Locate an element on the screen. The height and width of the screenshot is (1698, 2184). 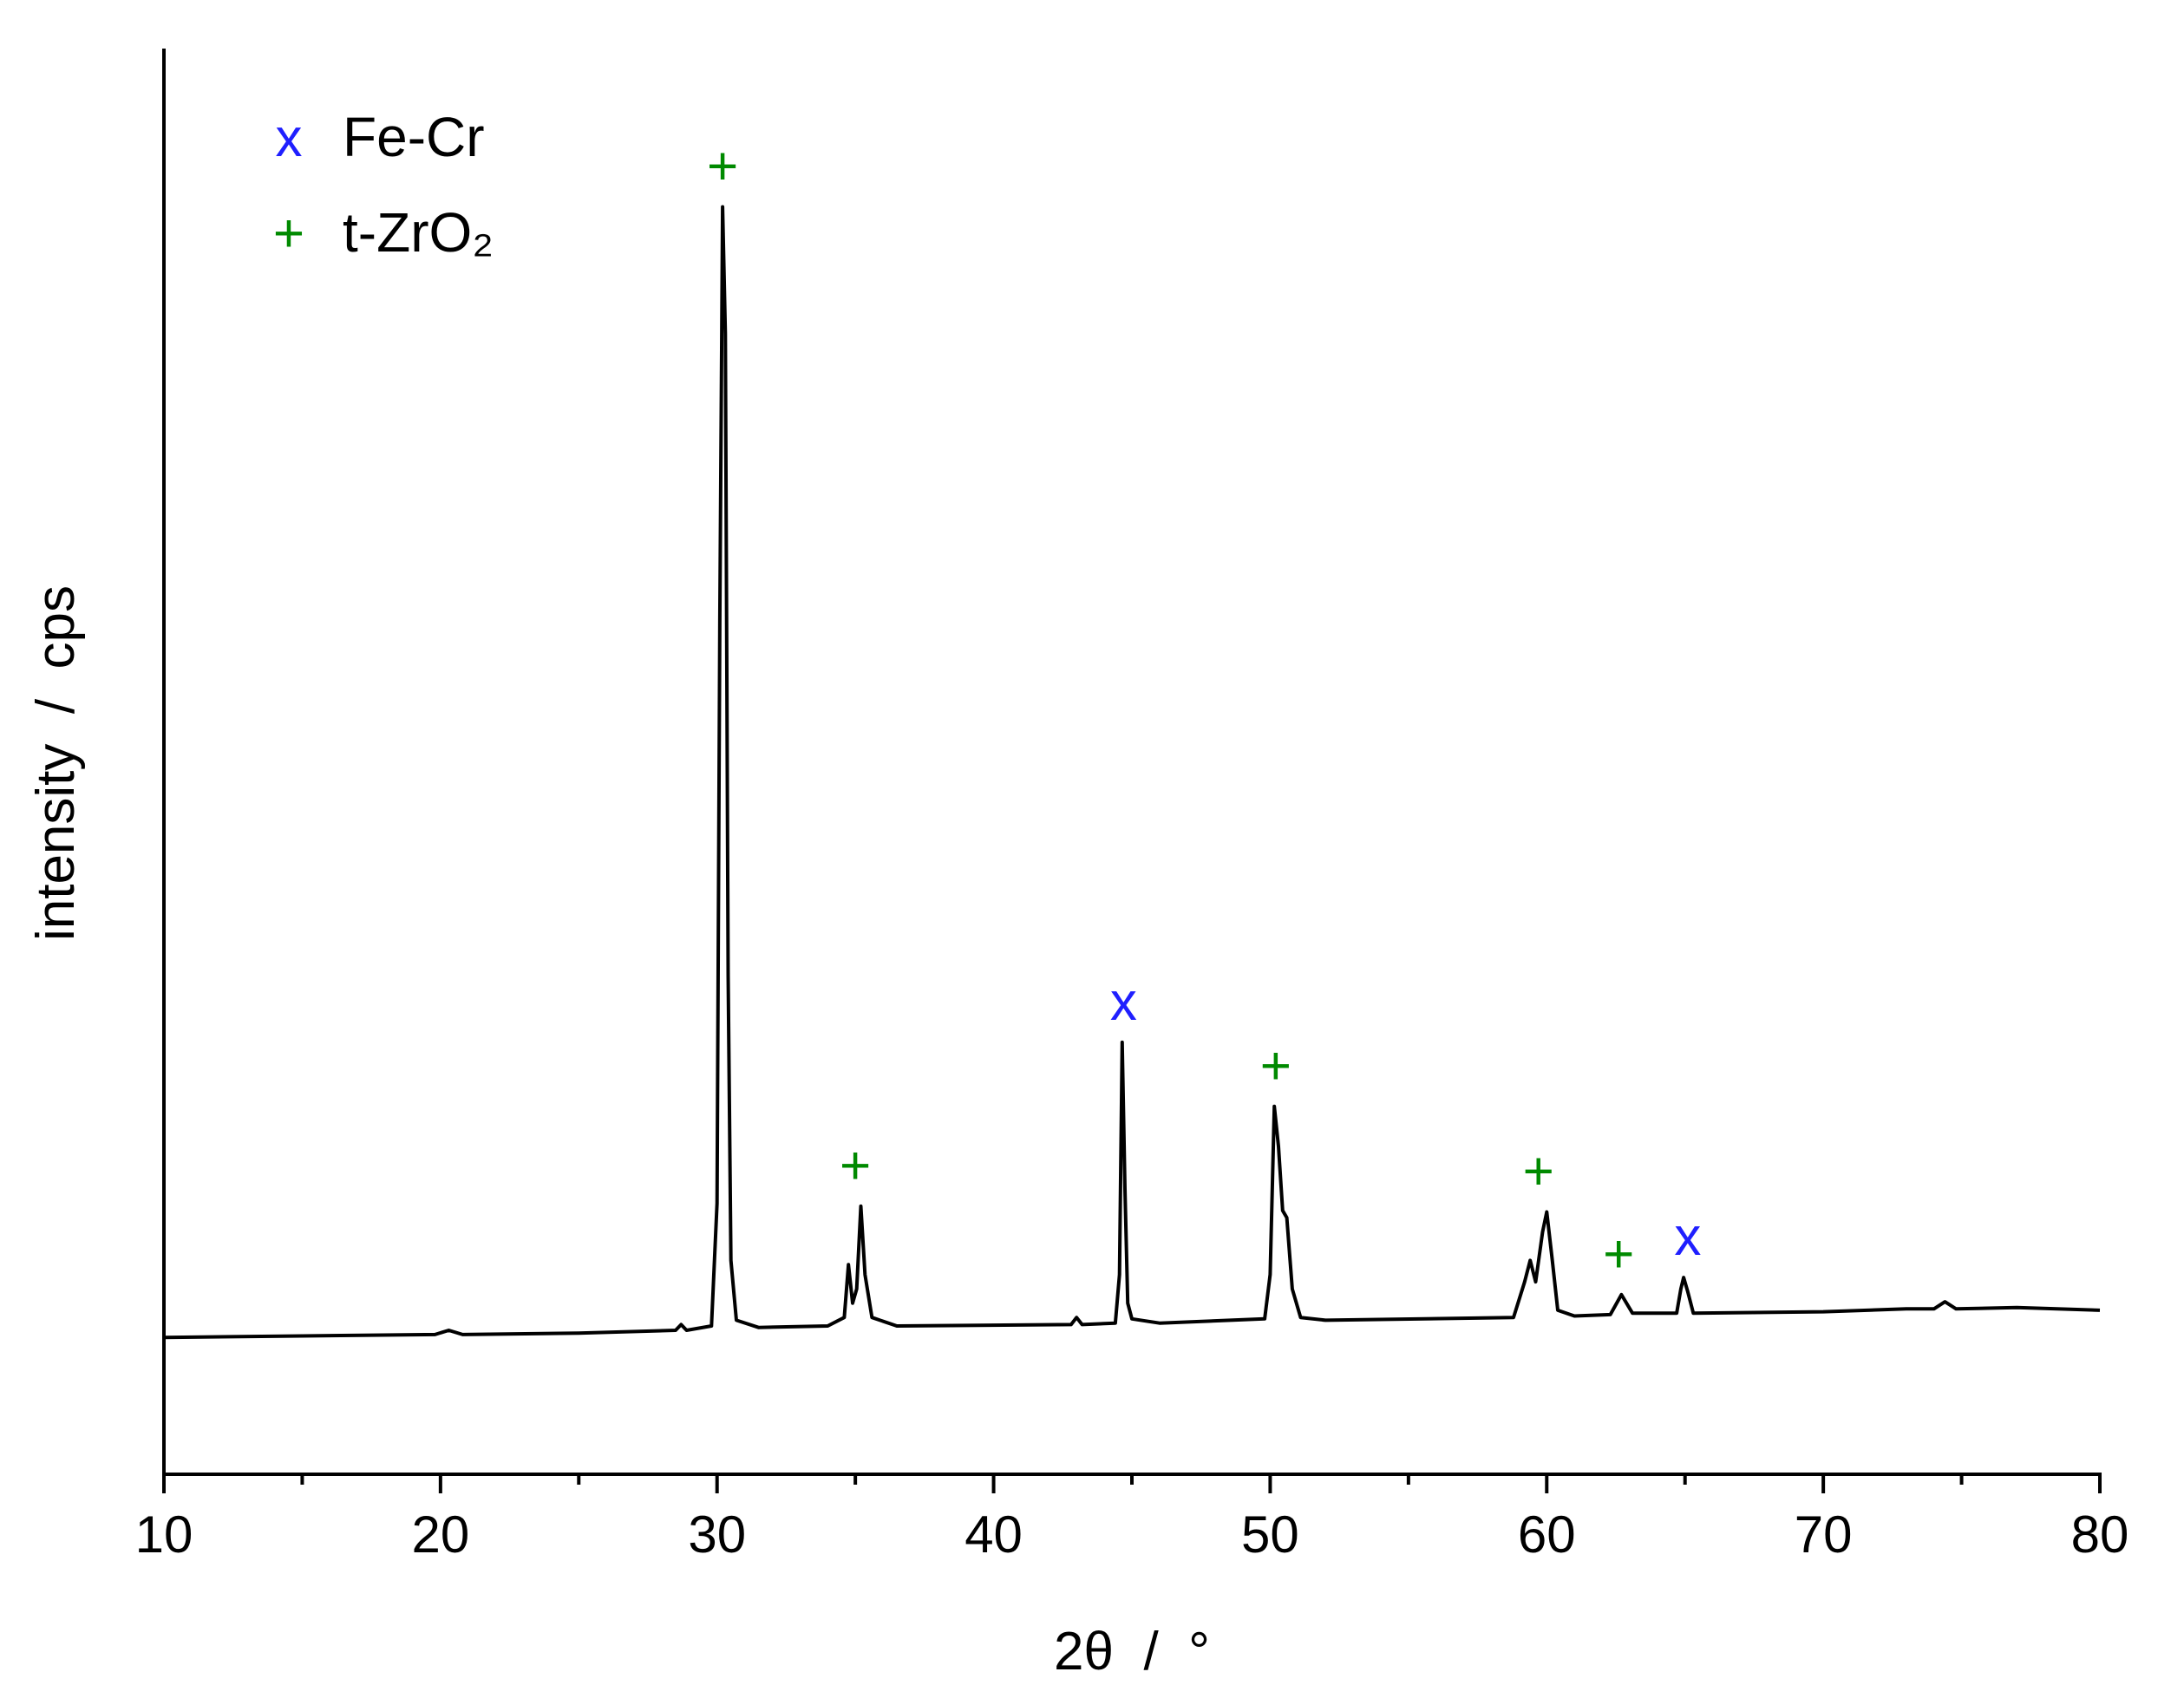
x-tick-label: 60 is located at coordinates (1547, 1534).